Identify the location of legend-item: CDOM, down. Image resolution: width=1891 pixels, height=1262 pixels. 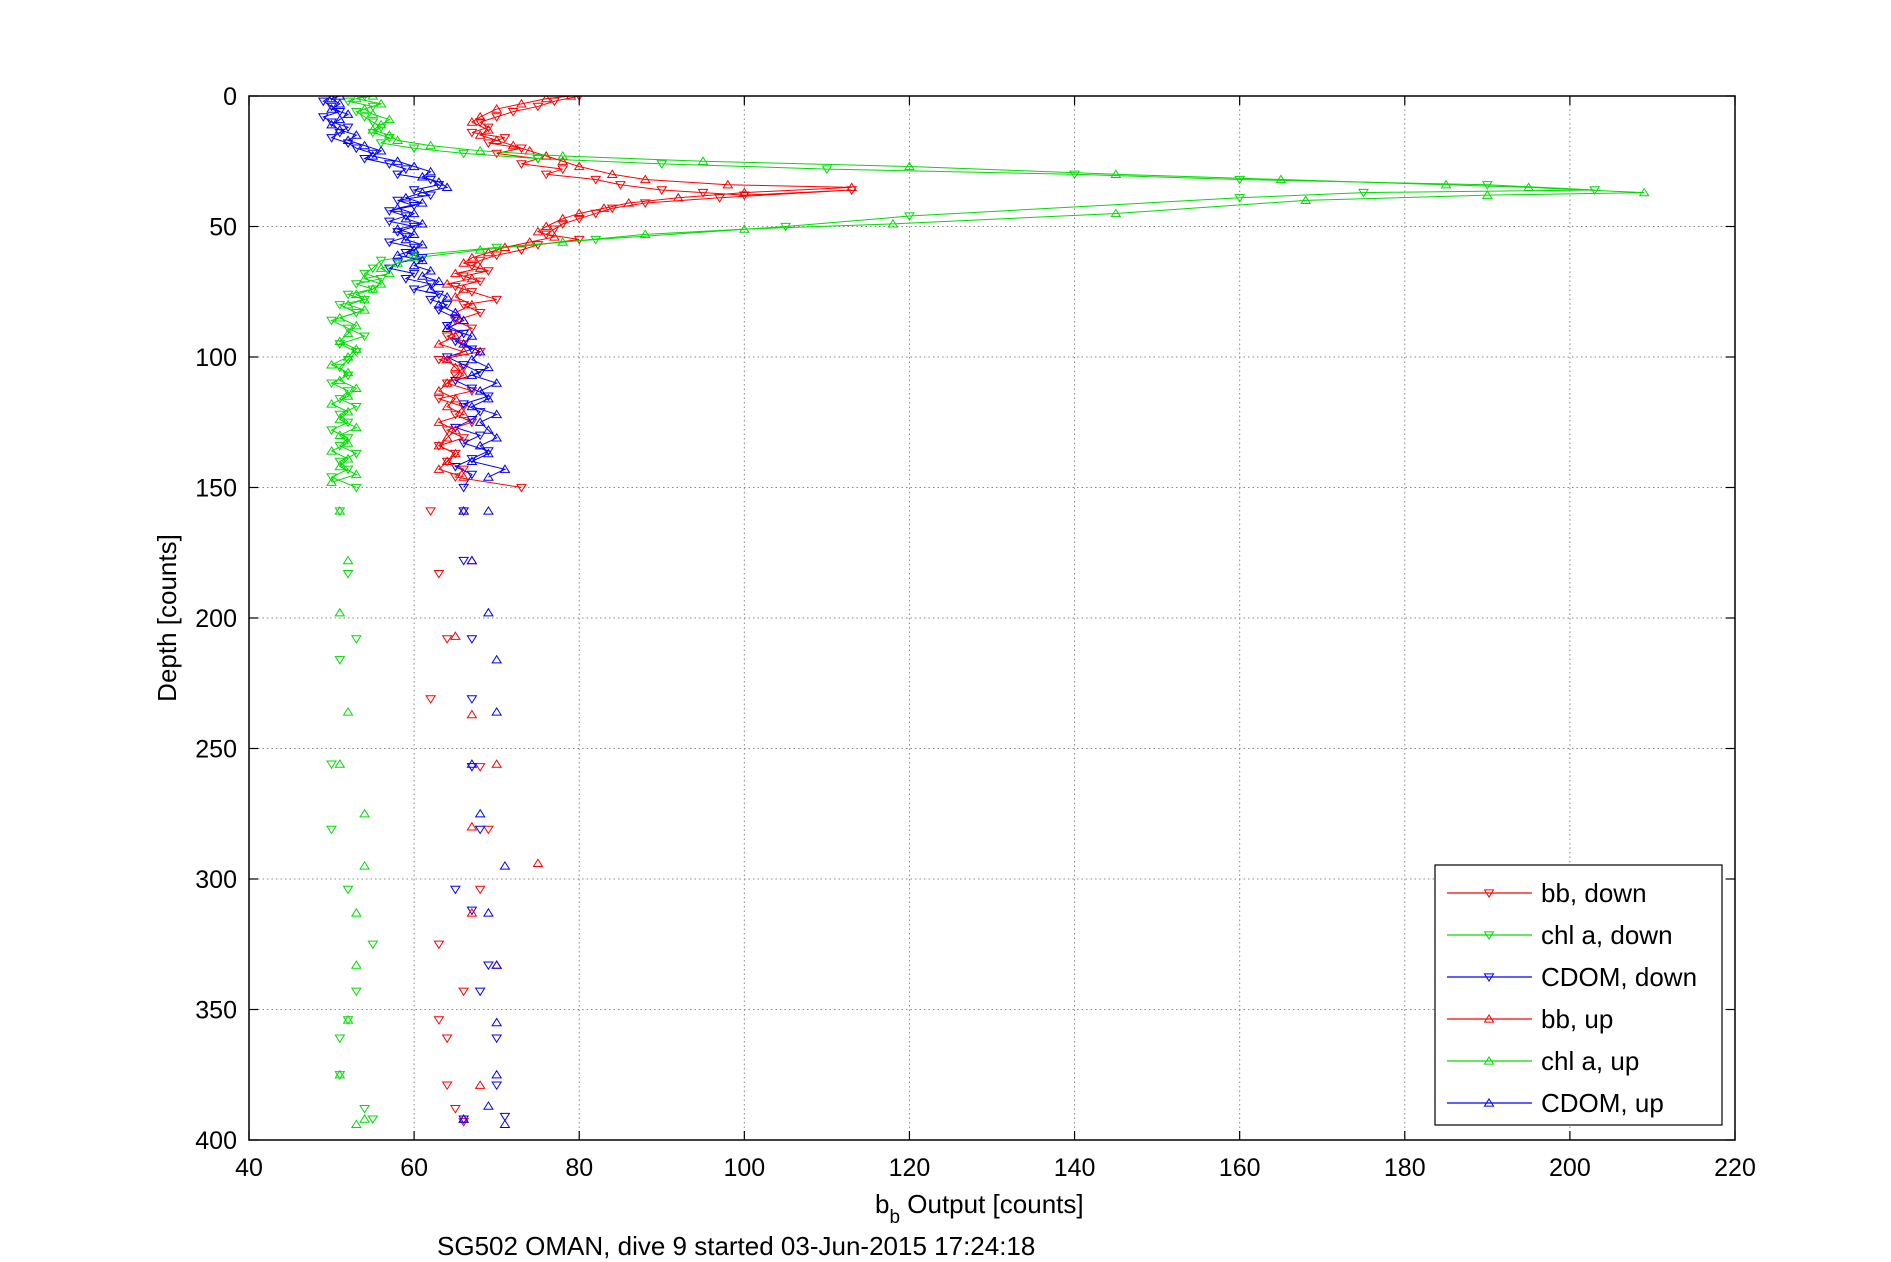
(1572, 977).